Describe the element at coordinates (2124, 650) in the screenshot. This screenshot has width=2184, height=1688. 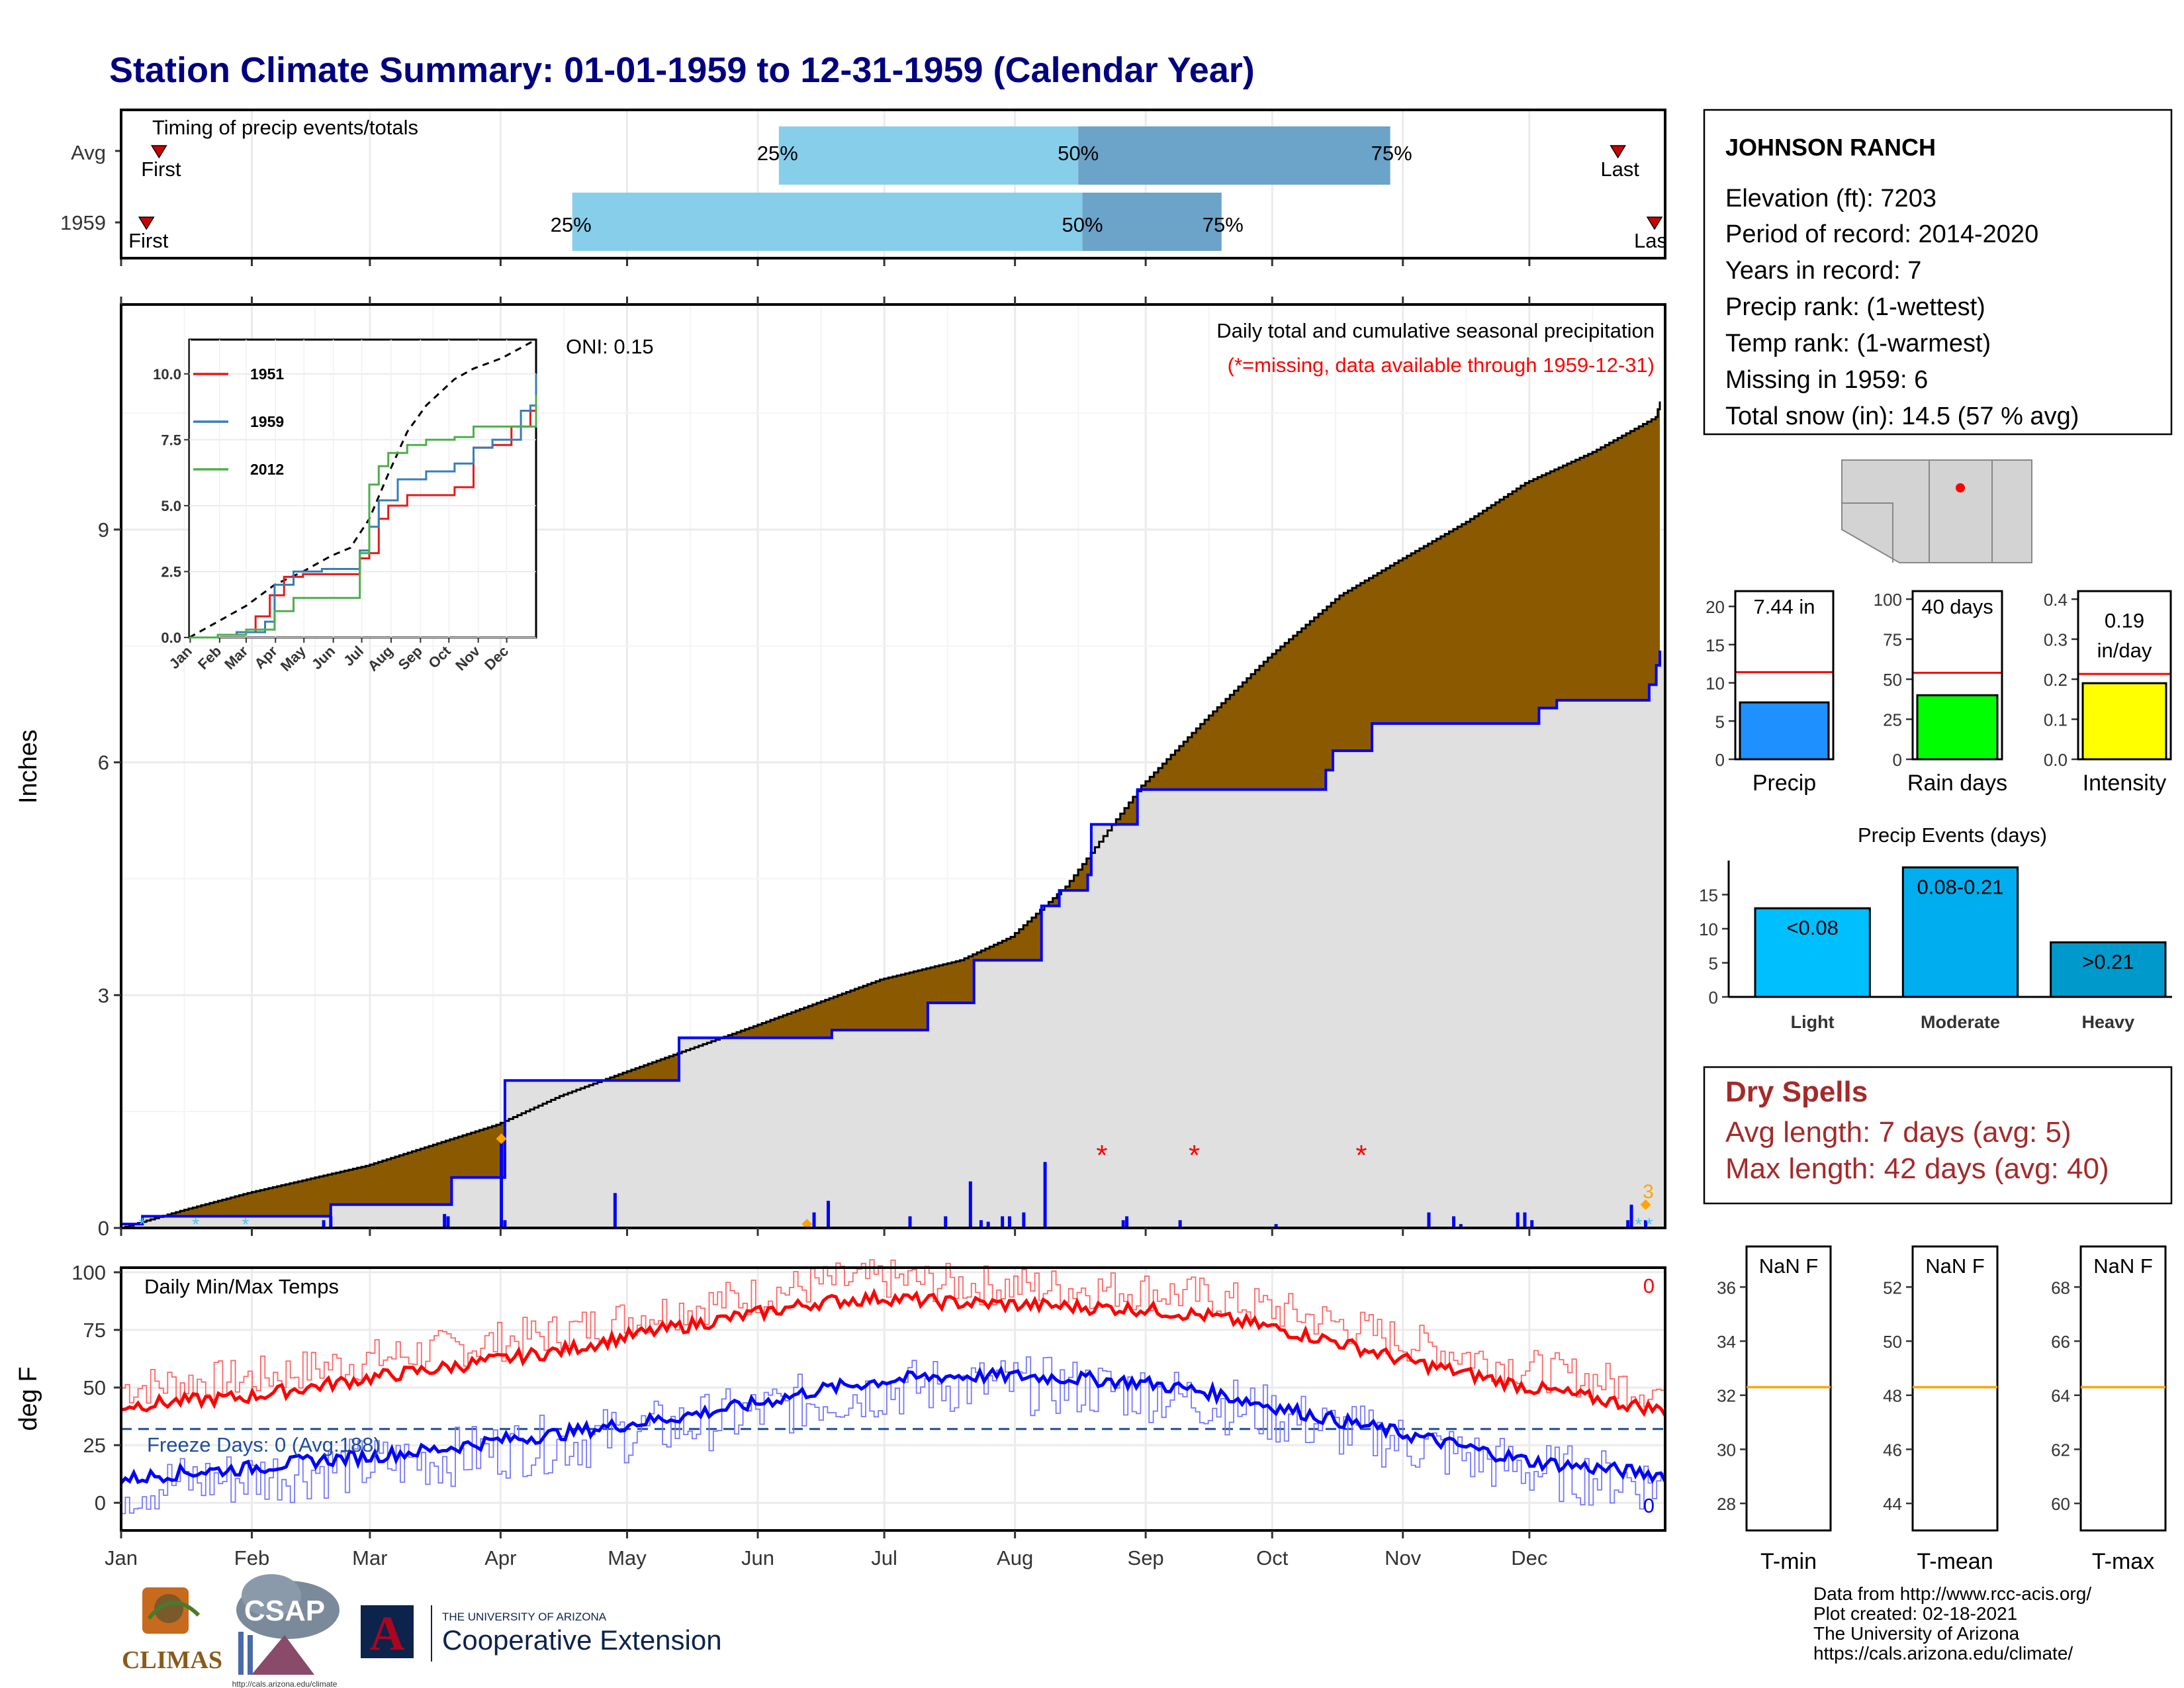
I see `small-bar-value-unit: in/day` at that location.